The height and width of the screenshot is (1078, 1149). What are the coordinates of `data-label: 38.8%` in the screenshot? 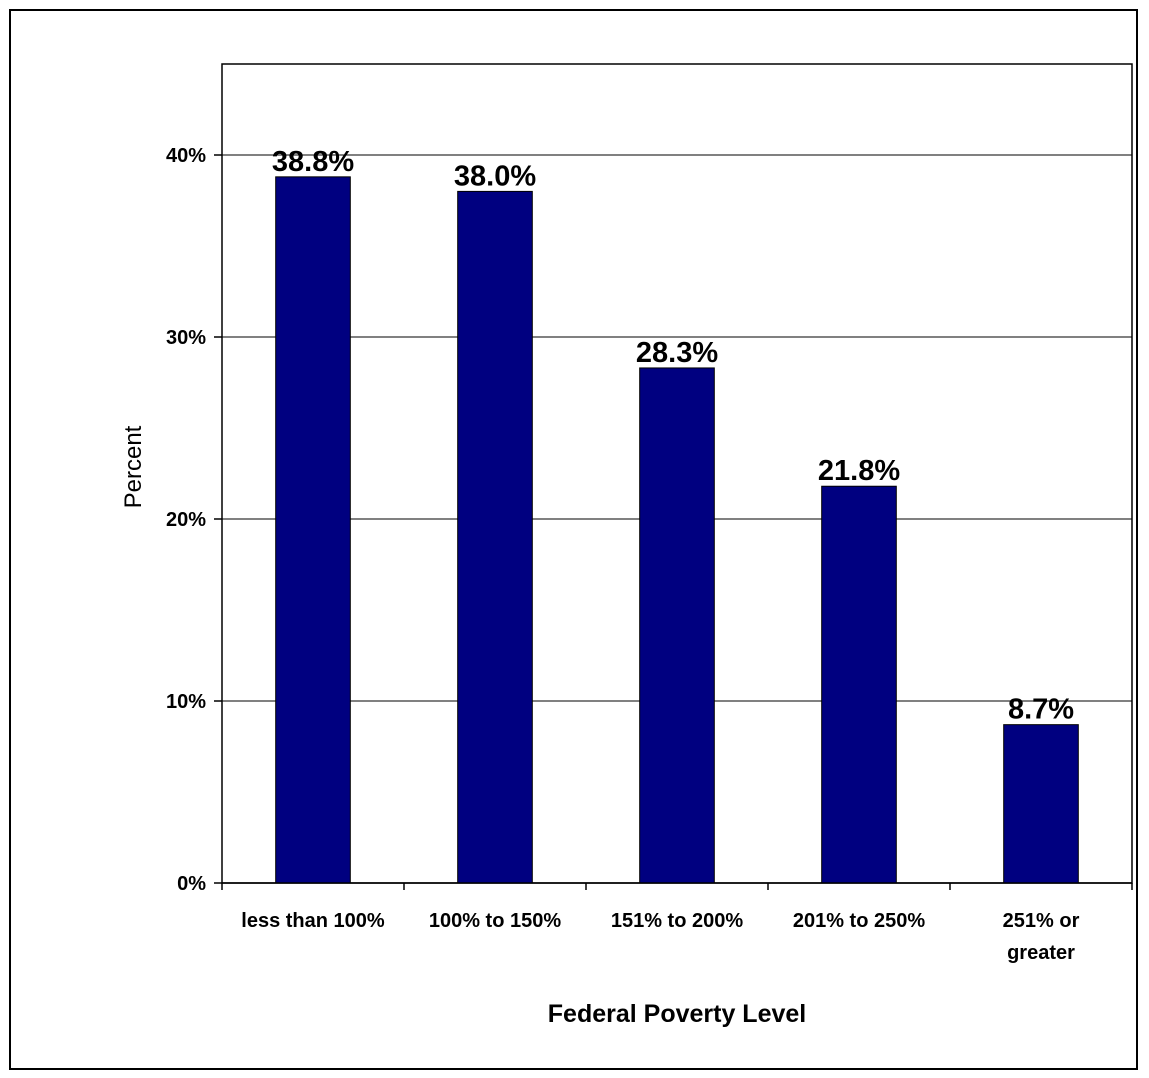 It's located at (313, 162).